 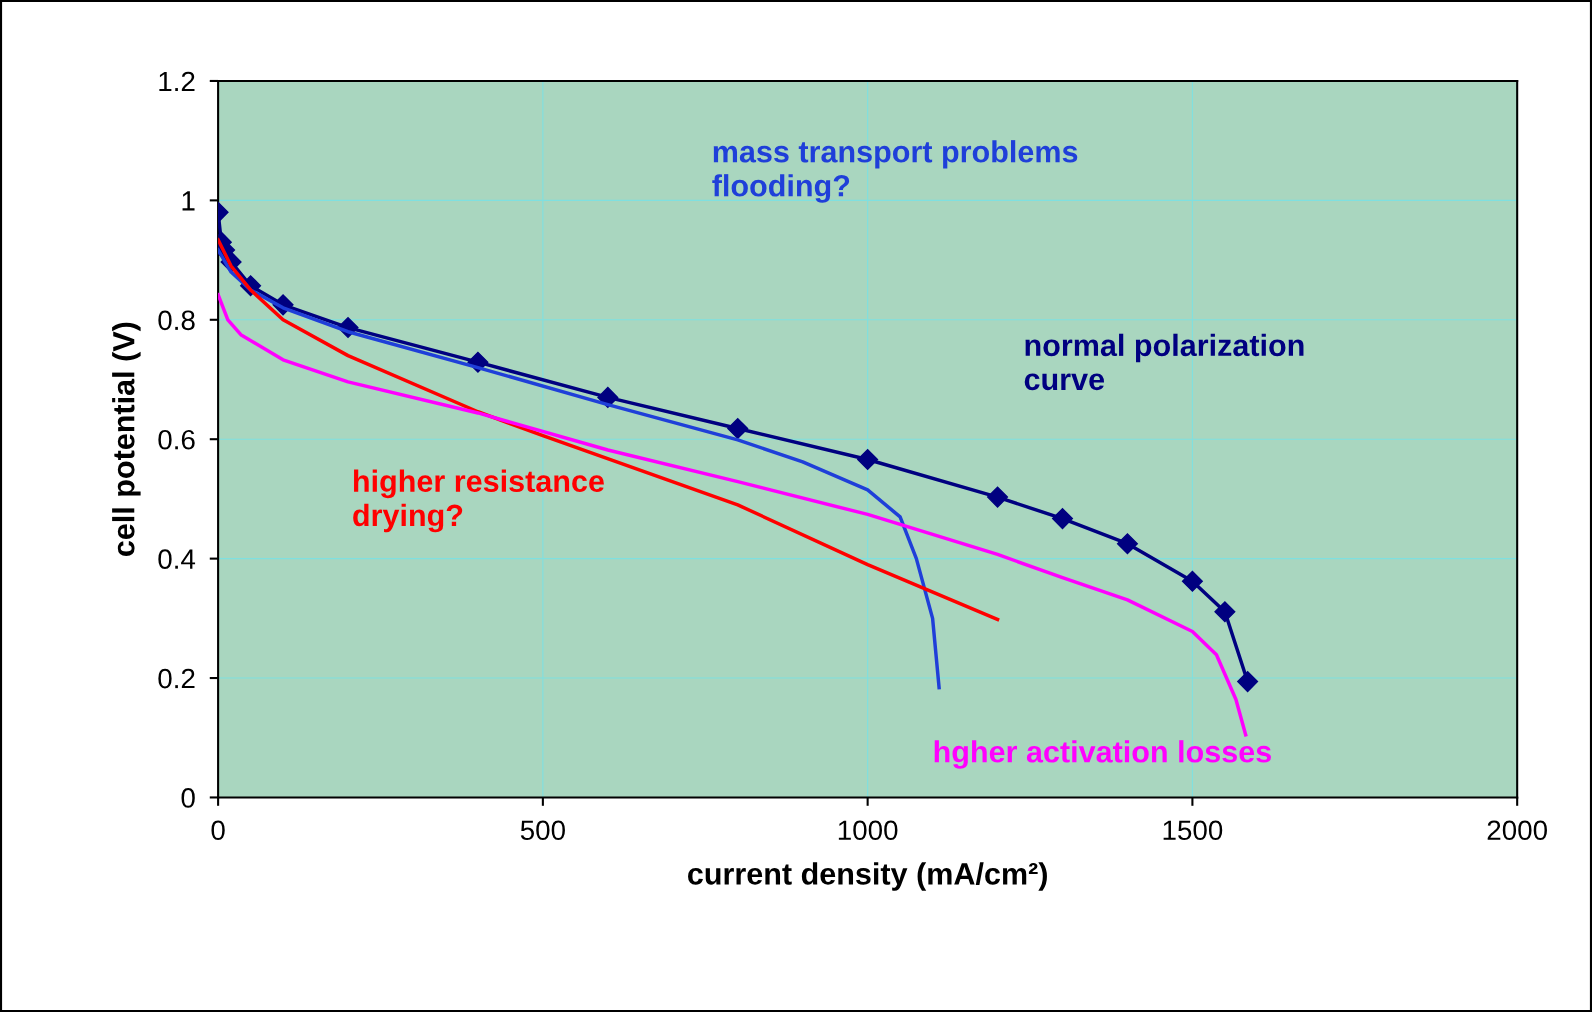 What do you see at coordinates (542, 830) in the screenshot?
I see `x-tick-label: 500` at bounding box center [542, 830].